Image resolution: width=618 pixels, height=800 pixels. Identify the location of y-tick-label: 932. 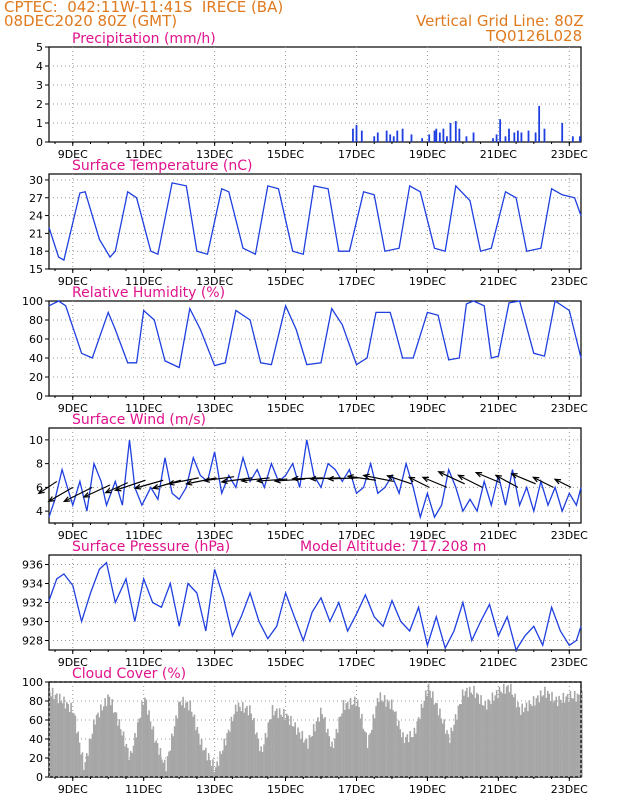
(32, 603).